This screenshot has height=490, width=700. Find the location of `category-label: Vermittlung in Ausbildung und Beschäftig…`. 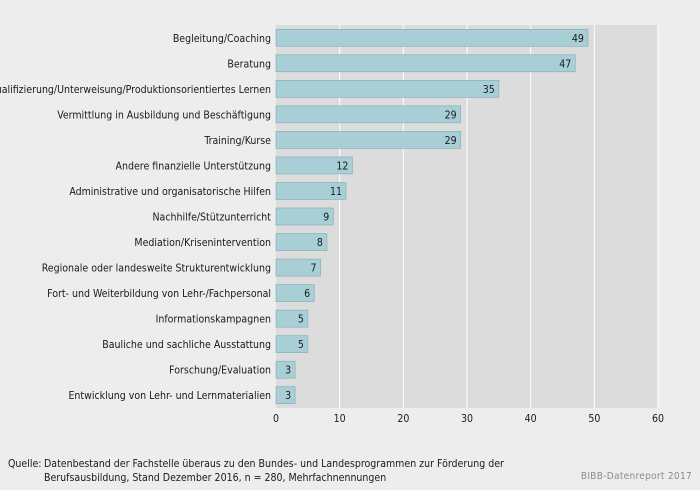

category-label: Vermittlung in Ausbildung und Beschäftig… is located at coordinates (164, 115).